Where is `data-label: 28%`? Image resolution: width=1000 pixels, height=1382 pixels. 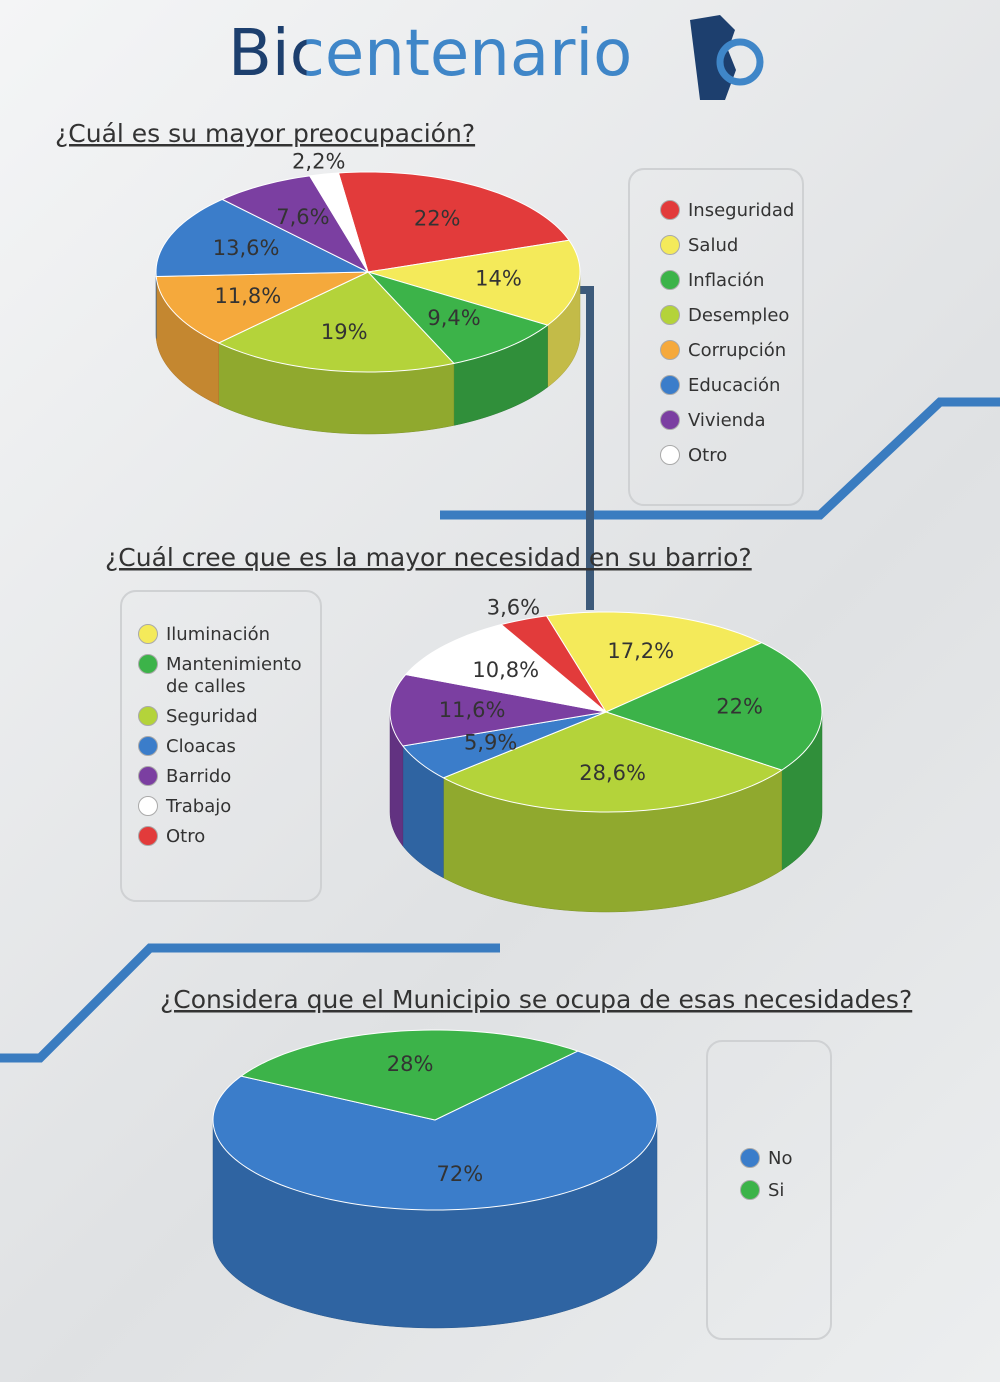 data-label: 28% is located at coordinates (410, 1064).